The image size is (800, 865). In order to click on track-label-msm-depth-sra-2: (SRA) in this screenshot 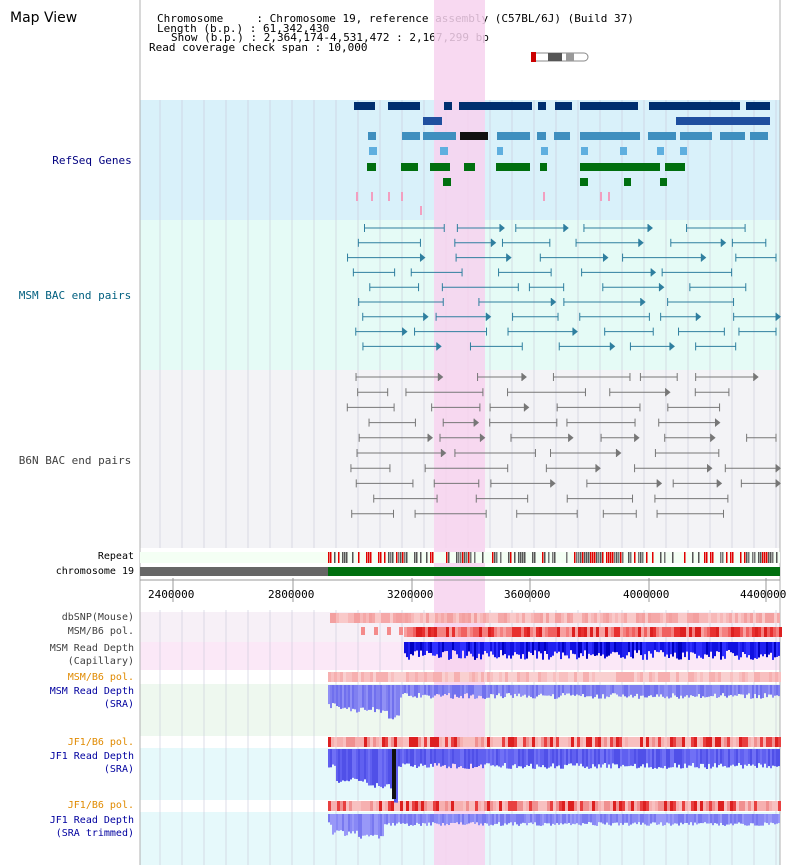, I will do `click(118, 704)`.